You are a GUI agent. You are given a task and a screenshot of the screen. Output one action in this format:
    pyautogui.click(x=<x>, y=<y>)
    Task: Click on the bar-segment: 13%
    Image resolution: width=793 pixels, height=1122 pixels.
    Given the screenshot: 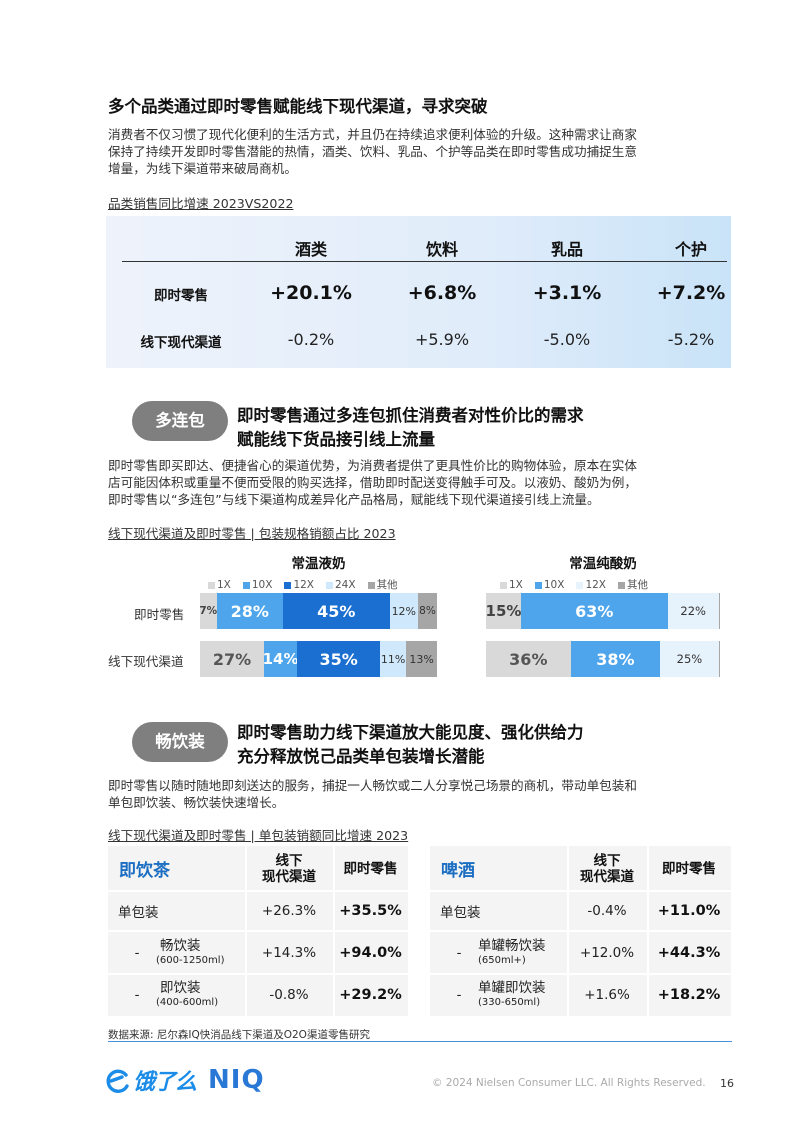 What is the action you would take?
    pyautogui.click(x=421, y=659)
    